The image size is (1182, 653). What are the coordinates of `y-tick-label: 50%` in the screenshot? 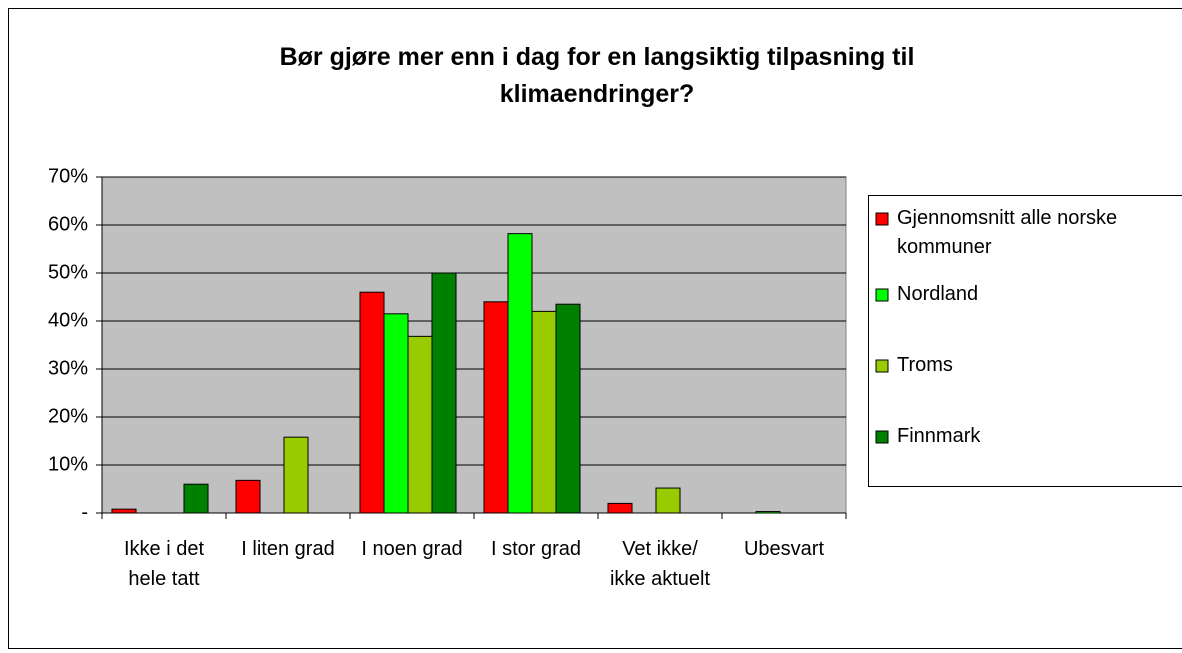 It's located at (68, 272).